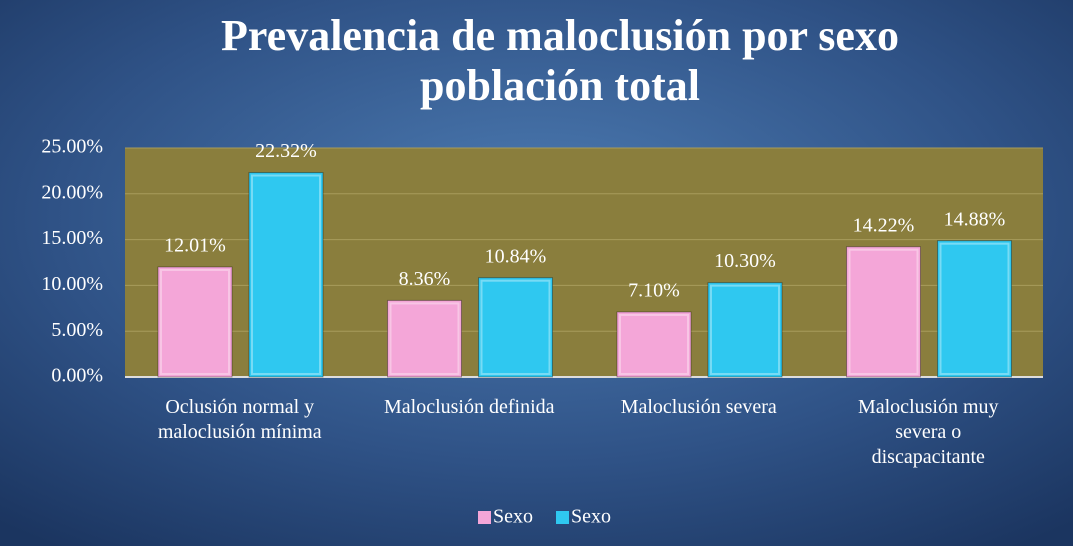  Describe the element at coordinates (516, 256) in the screenshot. I see `data-label: 10.84%` at that location.